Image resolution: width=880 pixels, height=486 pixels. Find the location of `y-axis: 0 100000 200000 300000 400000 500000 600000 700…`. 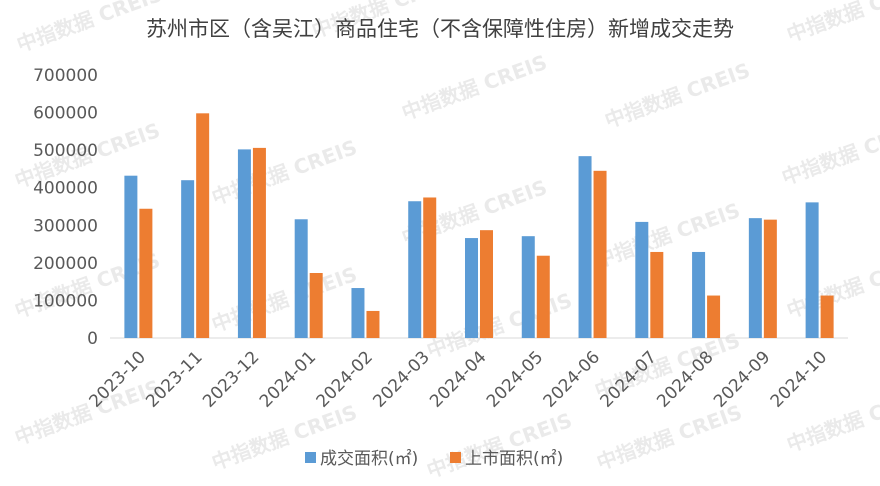

y-axis: 0 100000 200000 300000 400000 500000 600000 700… is located at coordinates (65, 207).